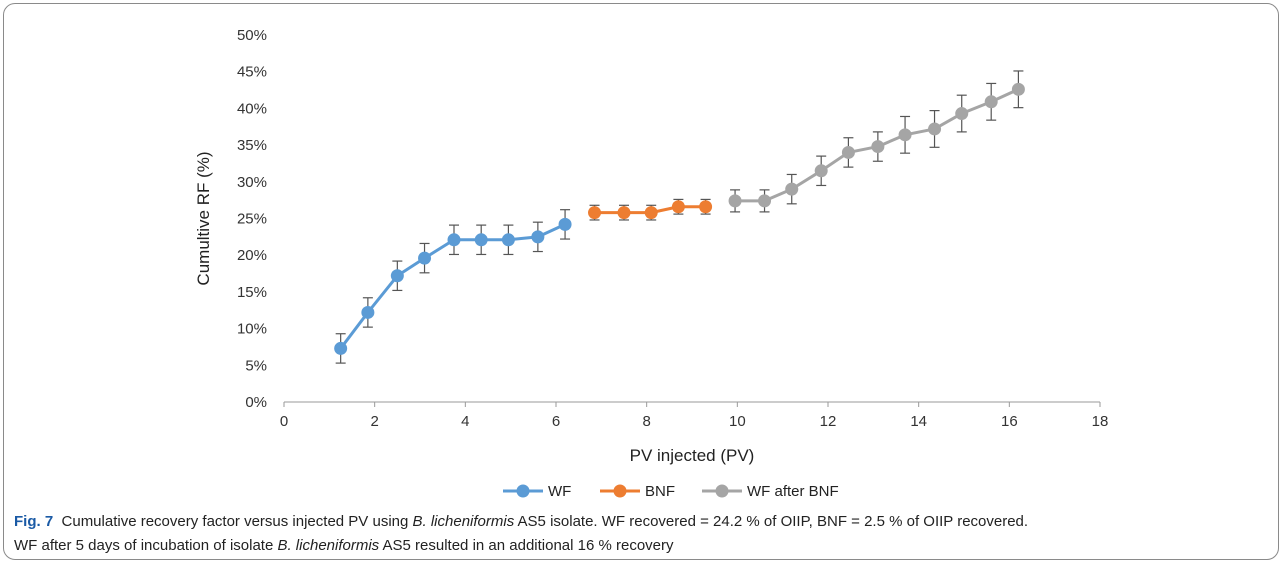  What do you see at coordinates (646, 421) in the screenshot?
I see `x-tick-label: 8` at bounding box center [646, 421].